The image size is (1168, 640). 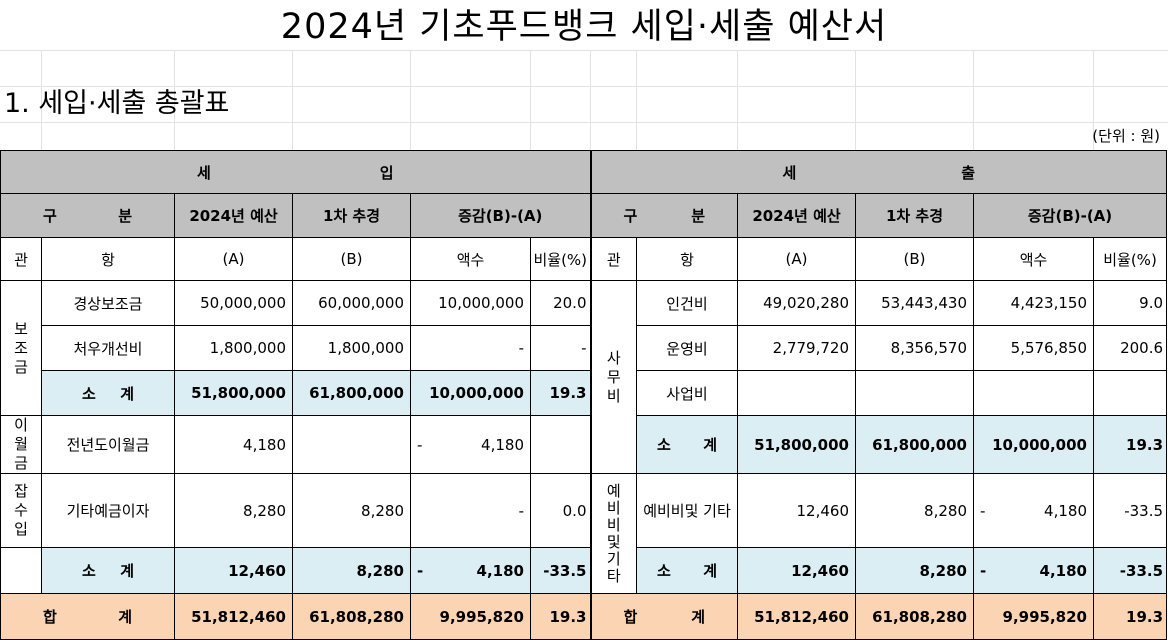 I want to click on revenue-amount: - 4,180, so click(x=470, y=444).